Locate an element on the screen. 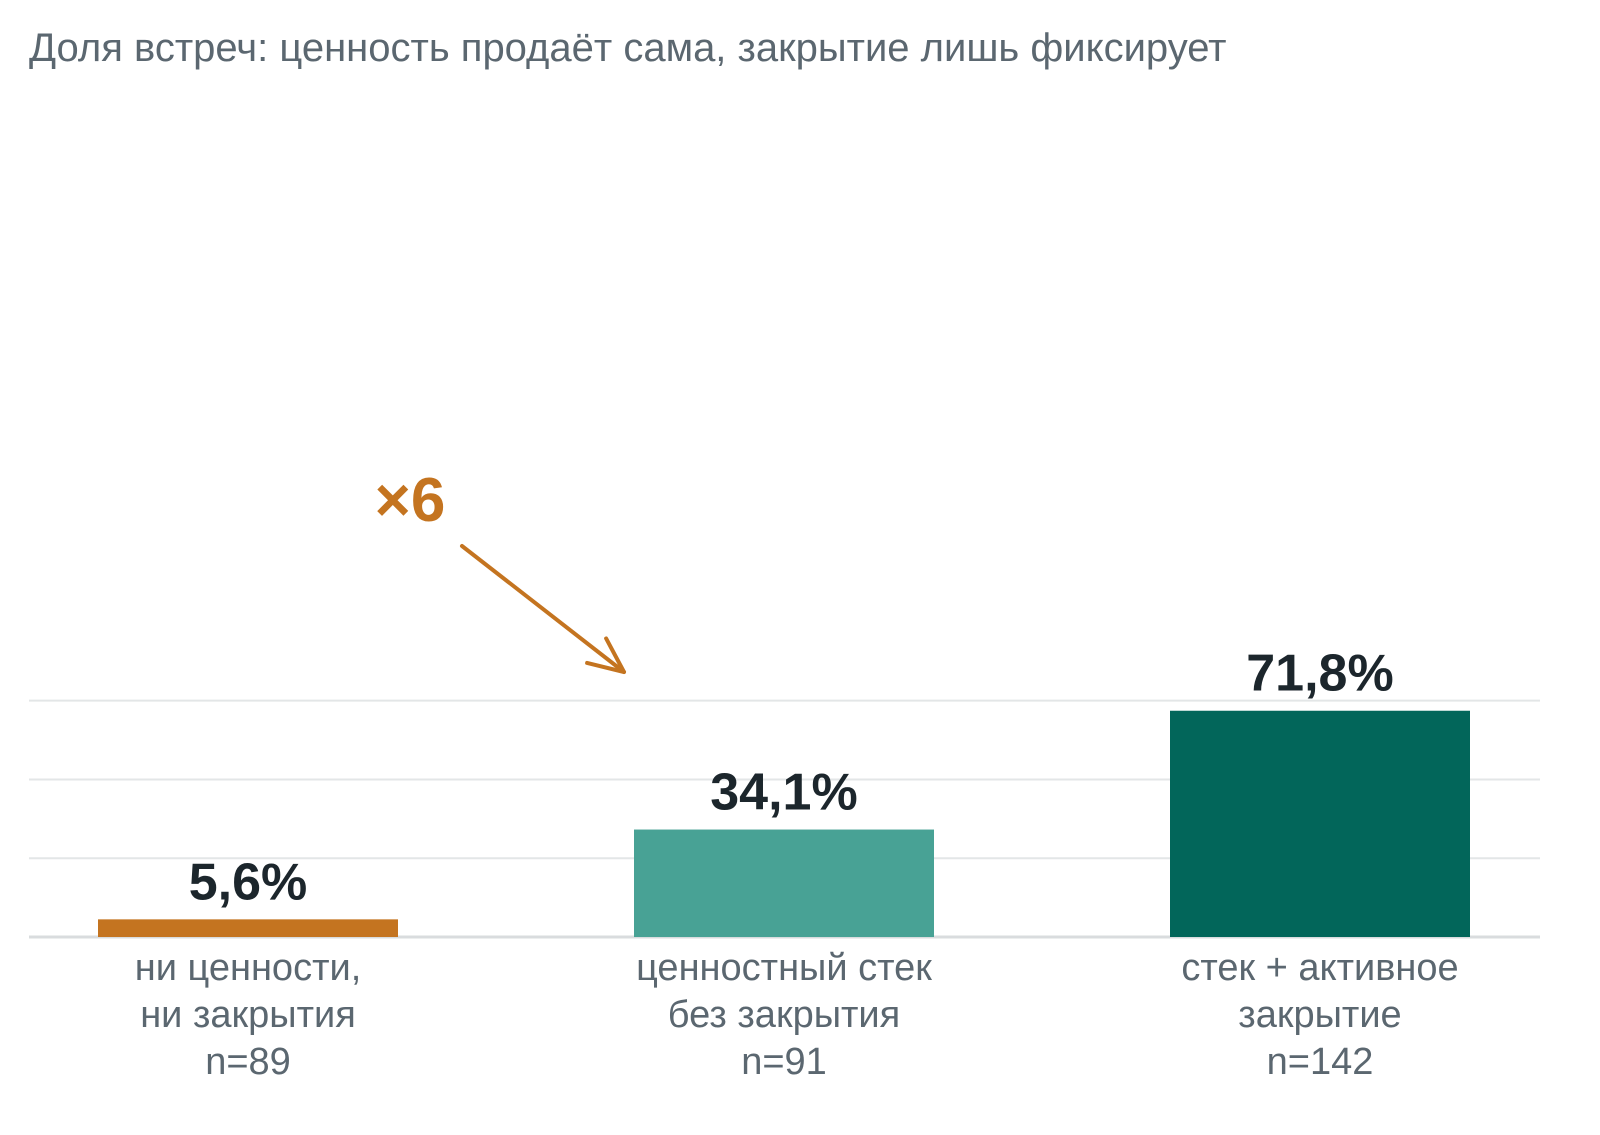 The image size is (1600, 1135). category-label: ни закрытия is located at coordinates (248, 1015).